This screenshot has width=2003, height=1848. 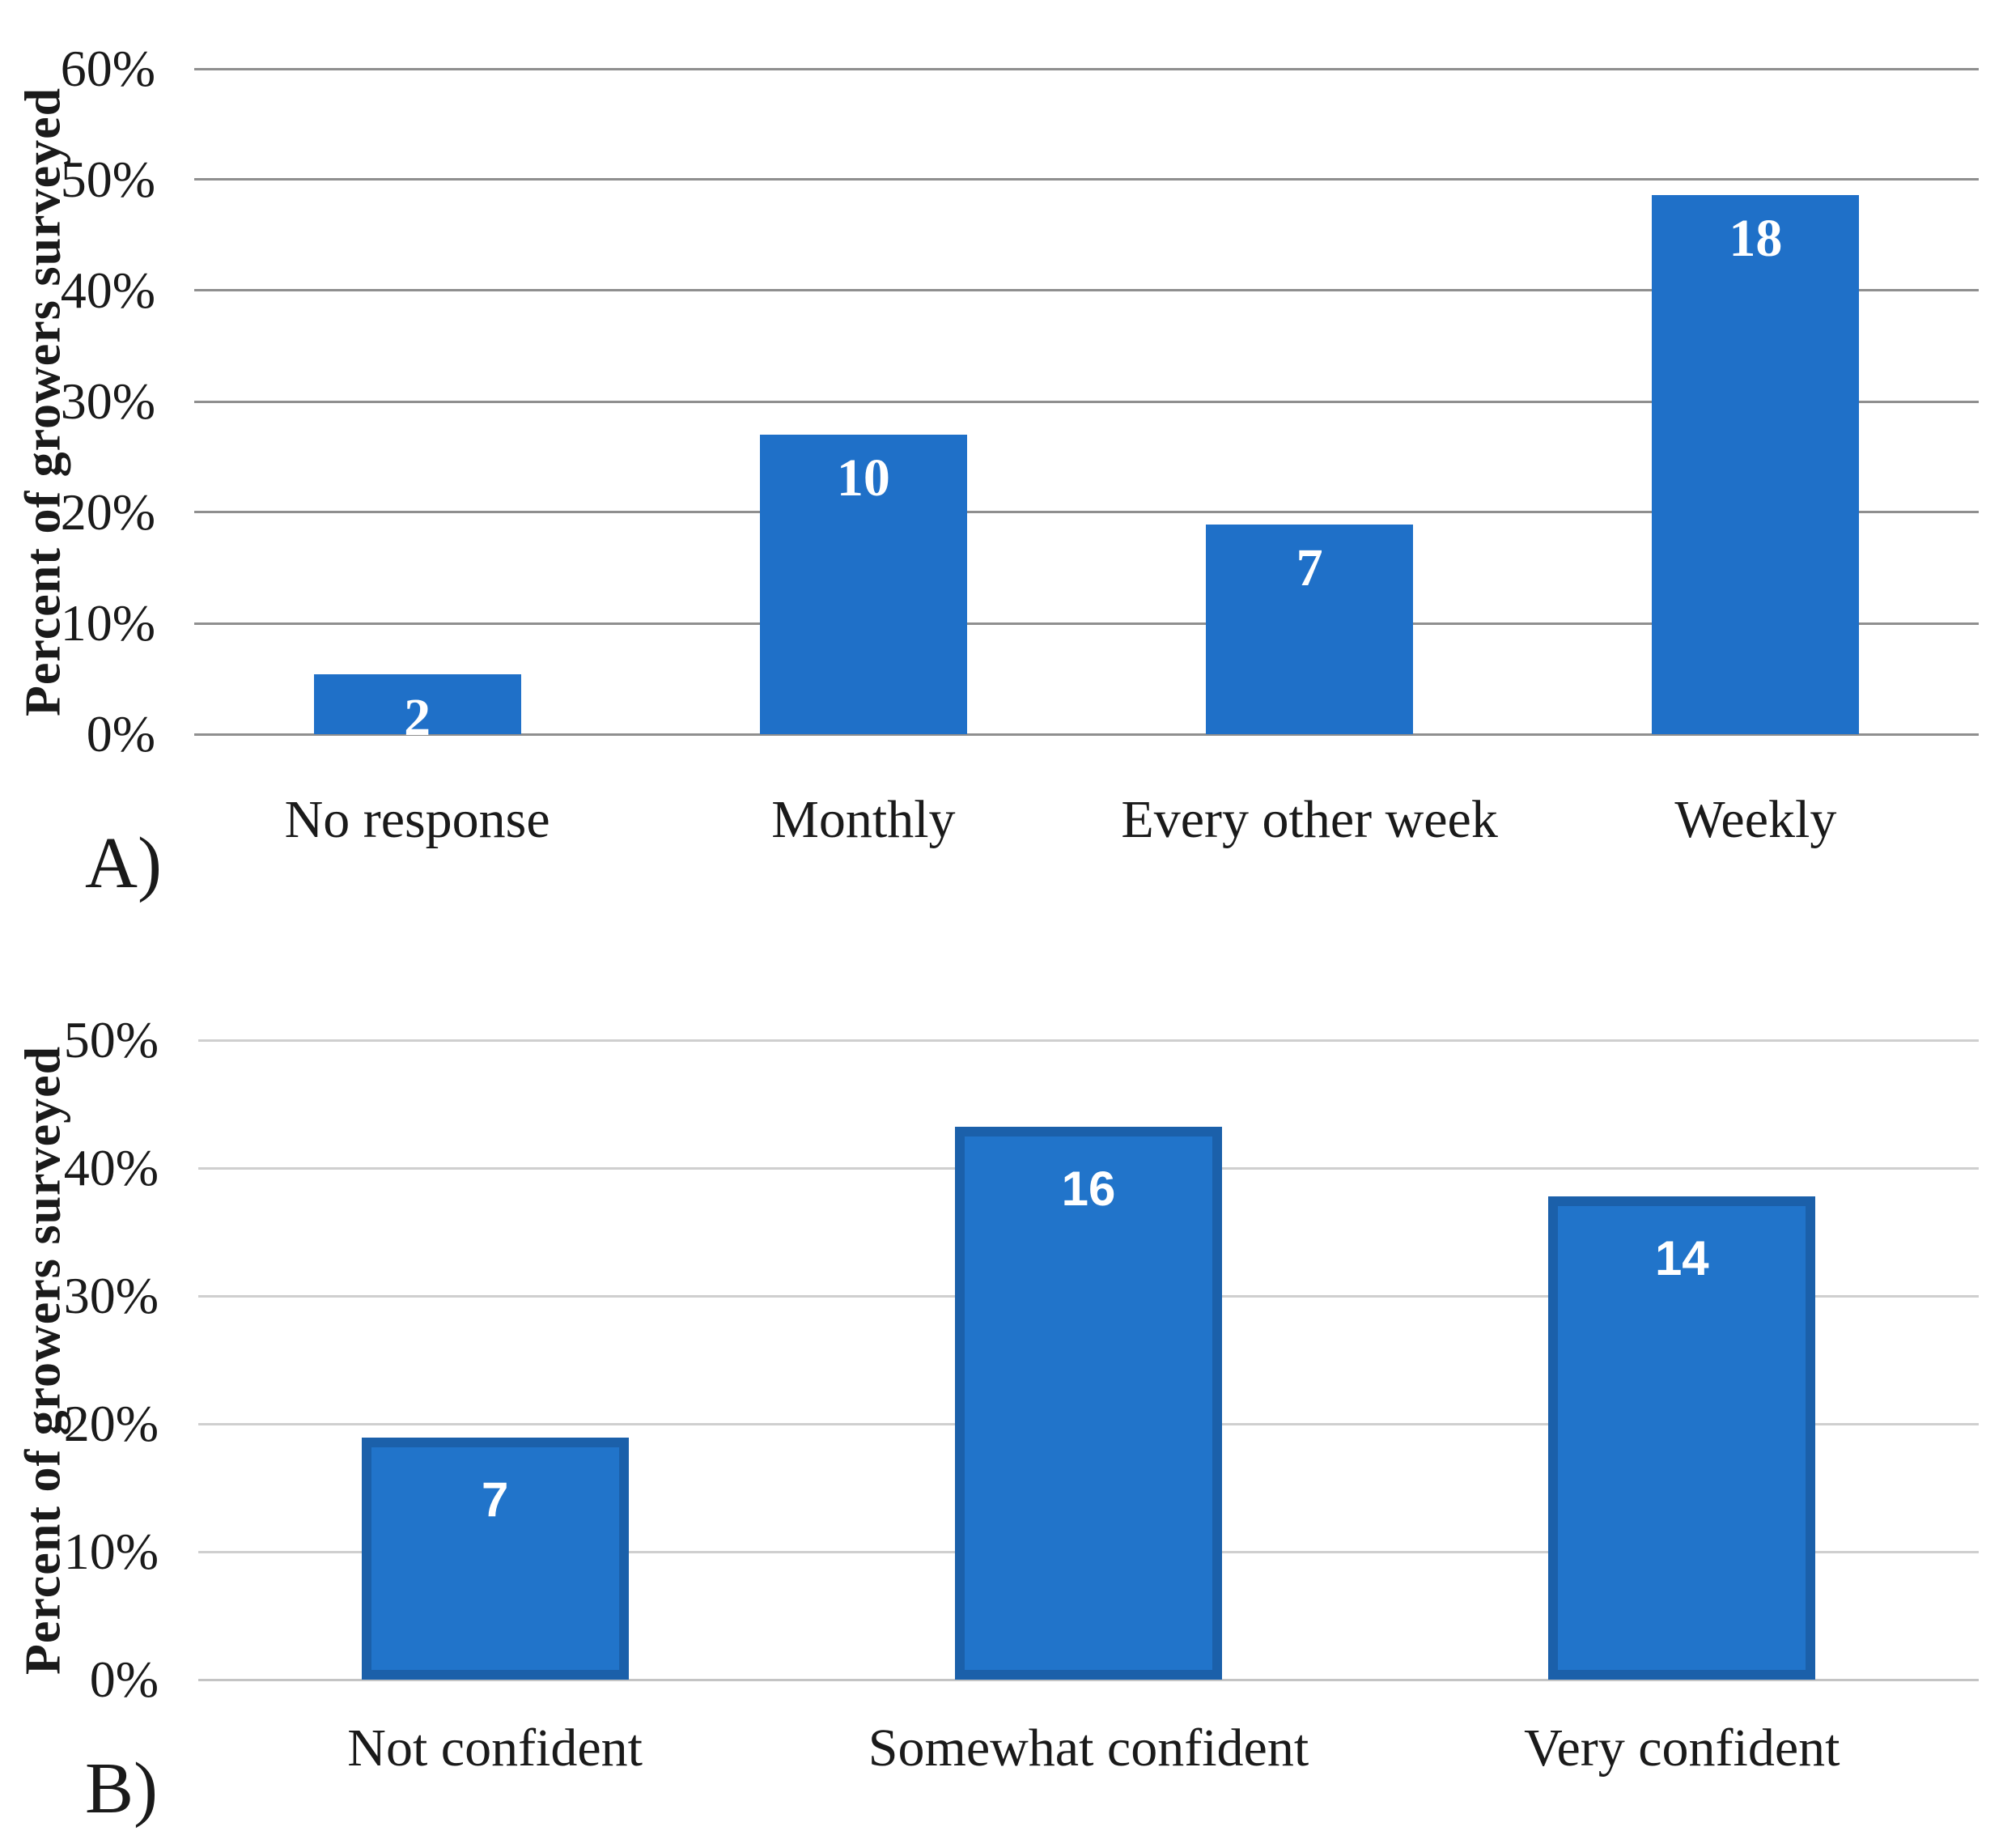 What do you see at coordinates (1682, 1438) in the screenshot?
I see `bar-very-confident: 14` at bounding box center [1682, 1438].